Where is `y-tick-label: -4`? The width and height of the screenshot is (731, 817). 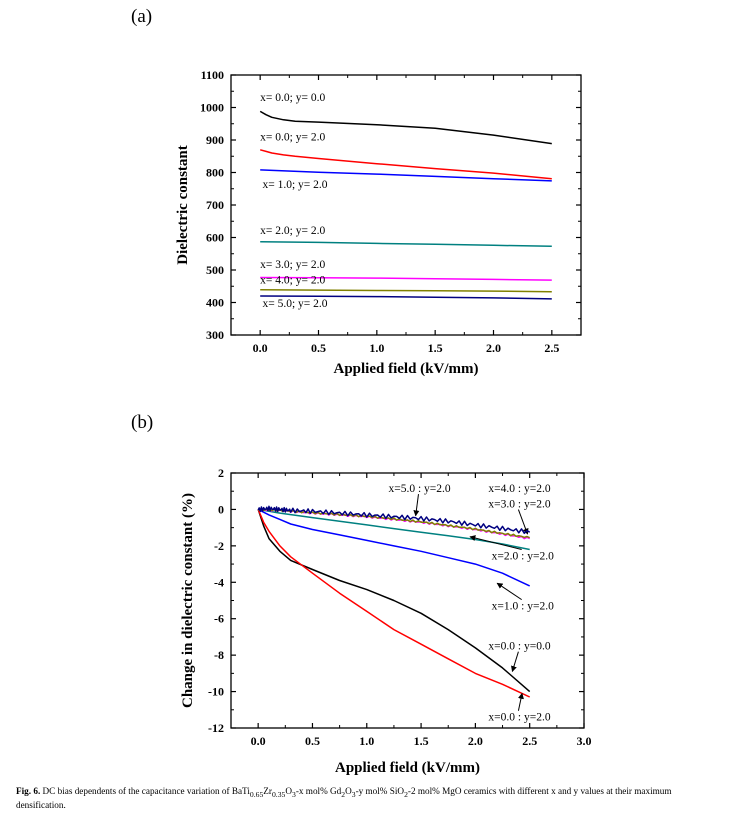
y-tick-label: -4 is located at coordinates (219, 582).